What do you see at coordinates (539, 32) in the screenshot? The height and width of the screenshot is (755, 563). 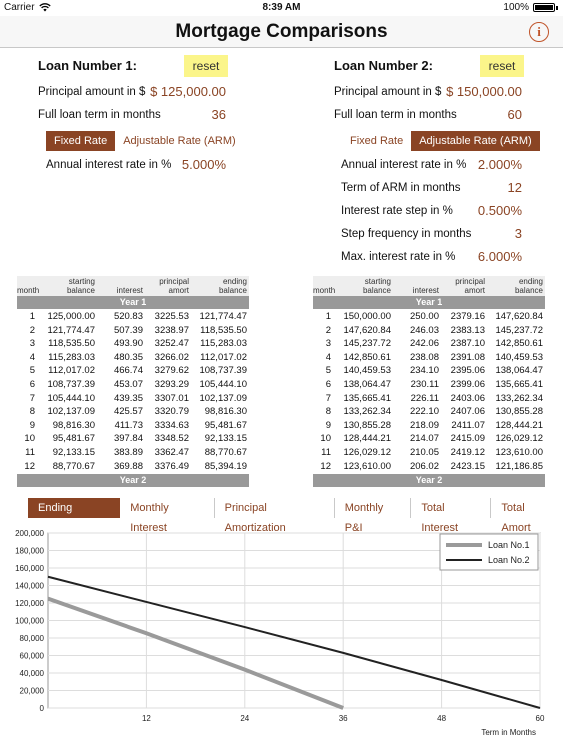 I see `info-icon: i` at bounding box center [539, 32].